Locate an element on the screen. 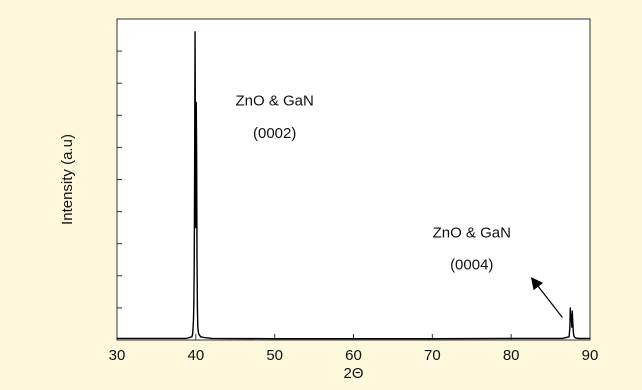  y-axis-label: Intensity (a.u) is located at coordinates (67, 179).